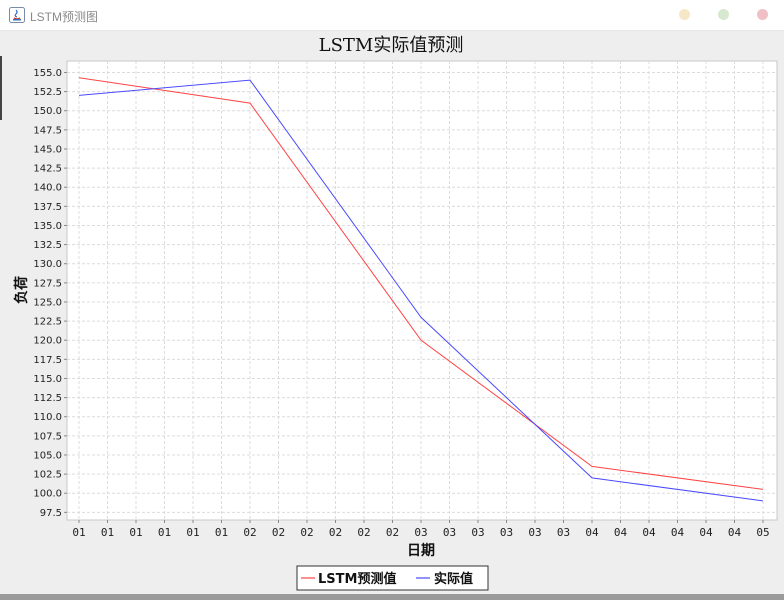 The image size is (784, 600). Describe the element at coordinates (51, 513) in the screenshot. I see `y-tick-label: 97.5` at that location.